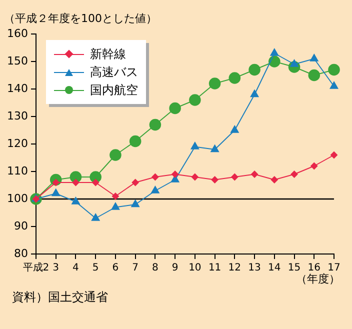  I want to click on y-tick-label: 160, so click(17, 33).